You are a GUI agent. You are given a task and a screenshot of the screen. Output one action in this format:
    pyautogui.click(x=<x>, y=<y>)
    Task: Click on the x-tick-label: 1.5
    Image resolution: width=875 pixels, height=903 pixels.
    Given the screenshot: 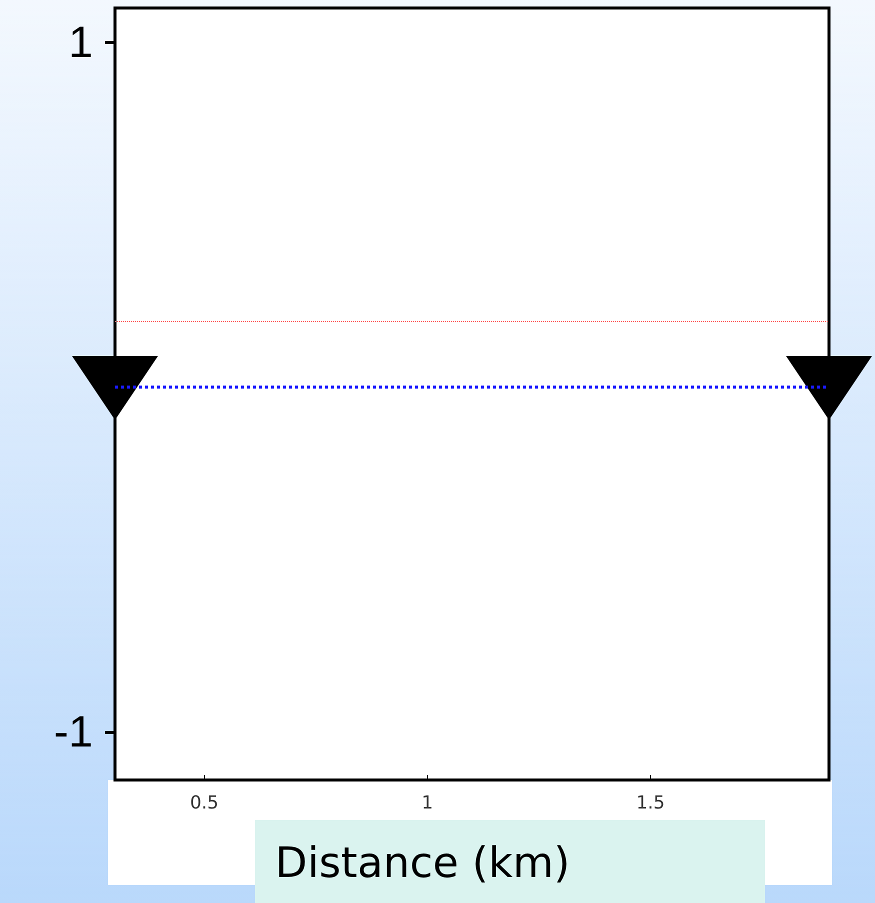 What is the action you would take?
    pyautogui.click(x=650, y=803)
    